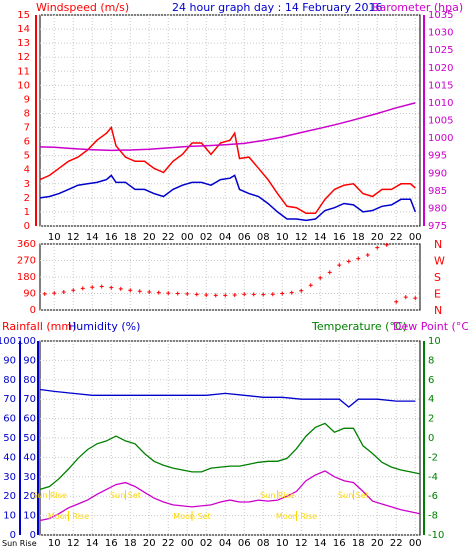 The width and height of the screenshot is (468, 555). Describe the element at coordinates (23, 71) in the screenshot. I see `wind-tick-label: 11` at that location.